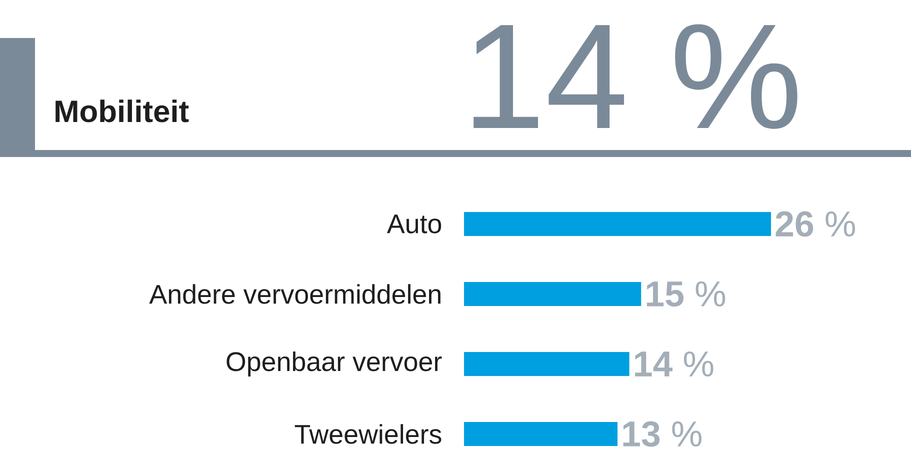  What do you see at coordinates (414, 224) in the screenshot?
I see `y-tick-label: Auto` at bounding box center [414, 224].